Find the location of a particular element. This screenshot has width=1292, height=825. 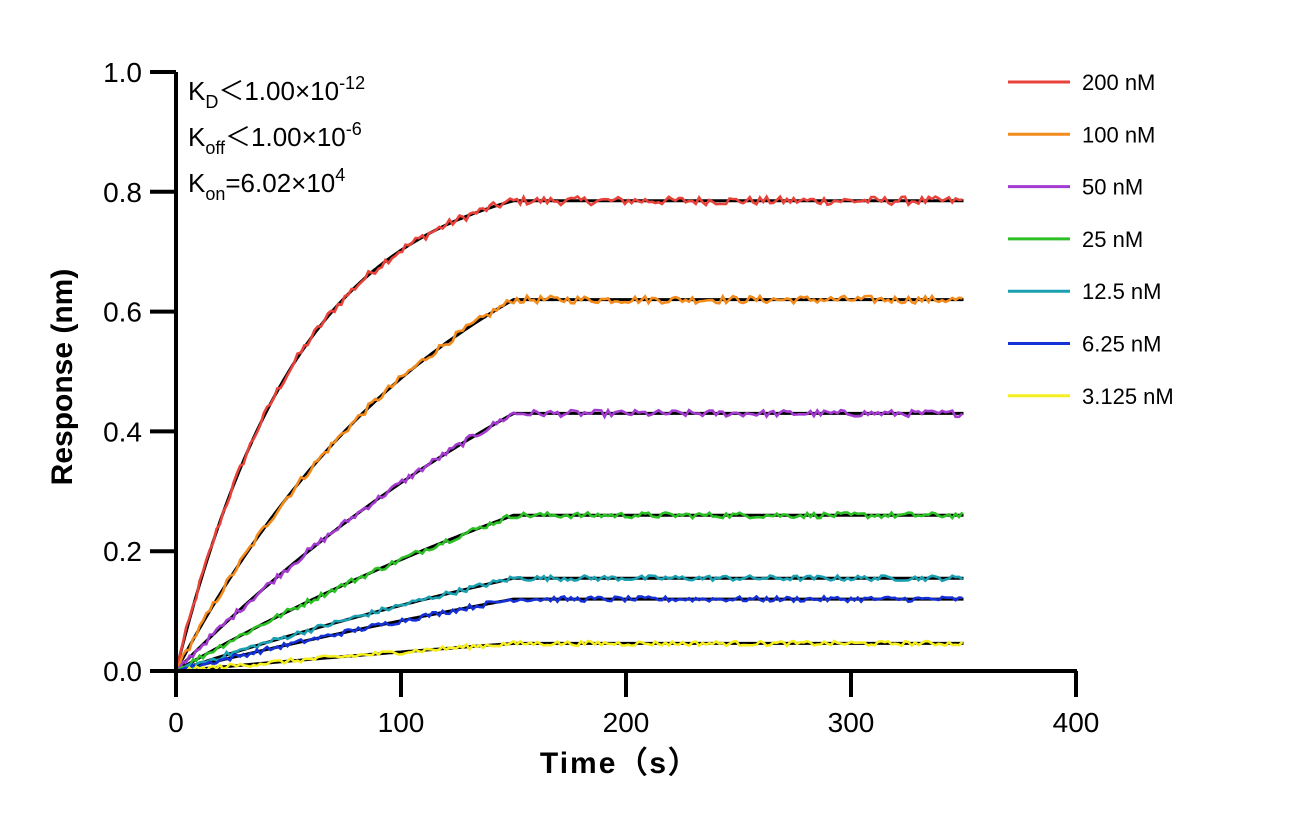

x-tick-label: 100 is located at coordinates (401, 722).